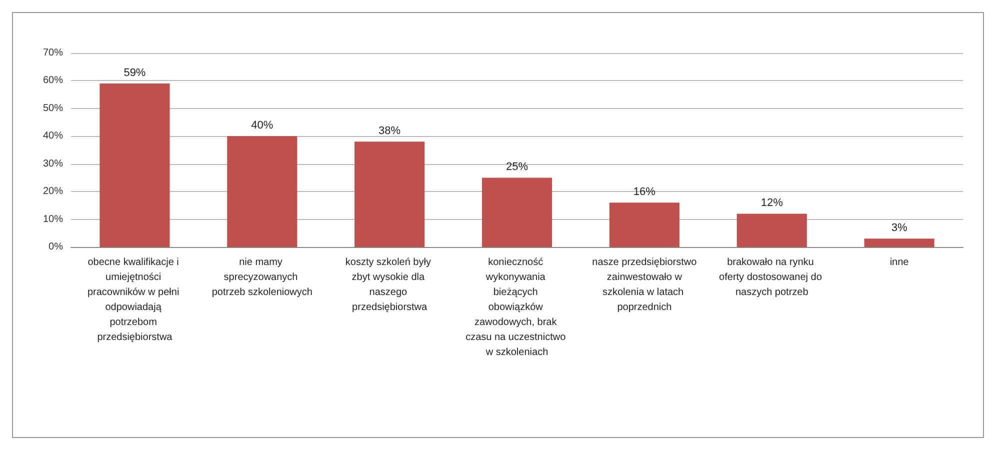 This screenshot has height=452, width=999. I want to click on data-label: 16%, so click(644, 192).